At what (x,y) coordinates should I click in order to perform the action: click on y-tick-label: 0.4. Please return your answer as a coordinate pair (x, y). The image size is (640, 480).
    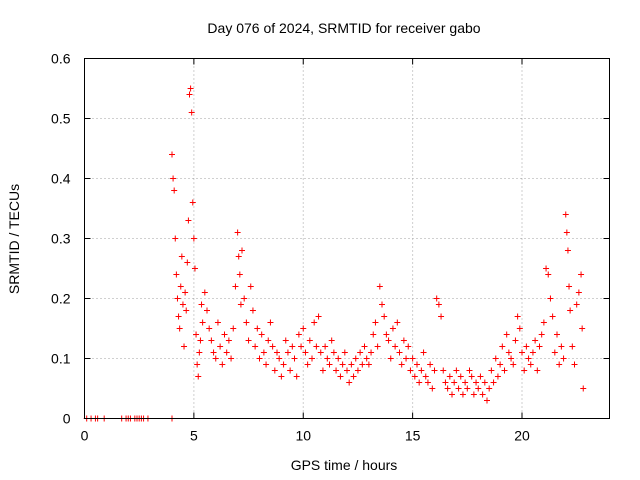
    Looking at the image, I should click on (61, 179).